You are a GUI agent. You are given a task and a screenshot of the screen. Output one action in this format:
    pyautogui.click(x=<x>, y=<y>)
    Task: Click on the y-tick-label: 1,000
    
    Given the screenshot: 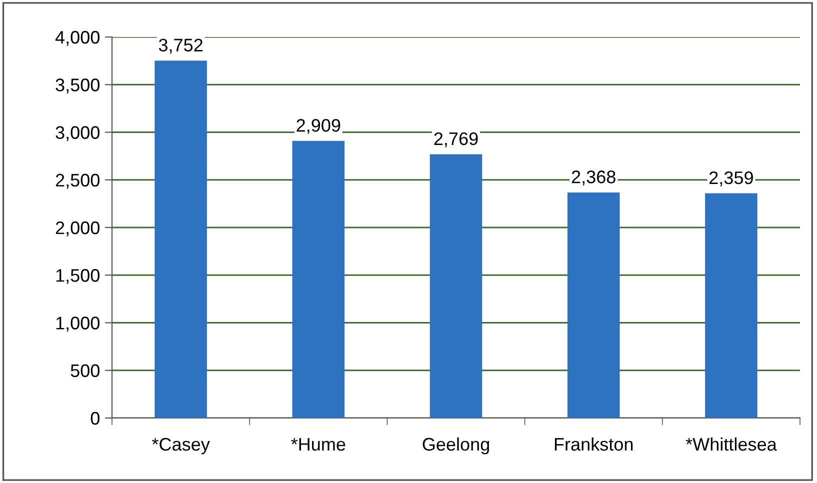 What is the action you would take?
    pyautogui.click(x=78, y=324)
    